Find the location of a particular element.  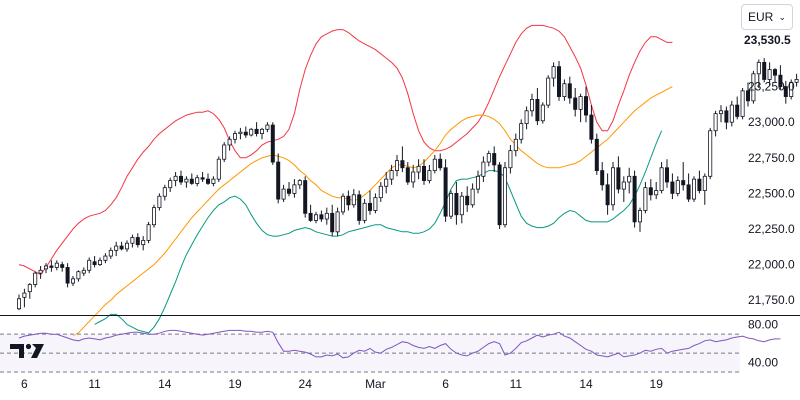

rsi-axis-tick-label: 40.00 is located at coordinates (763, 363).